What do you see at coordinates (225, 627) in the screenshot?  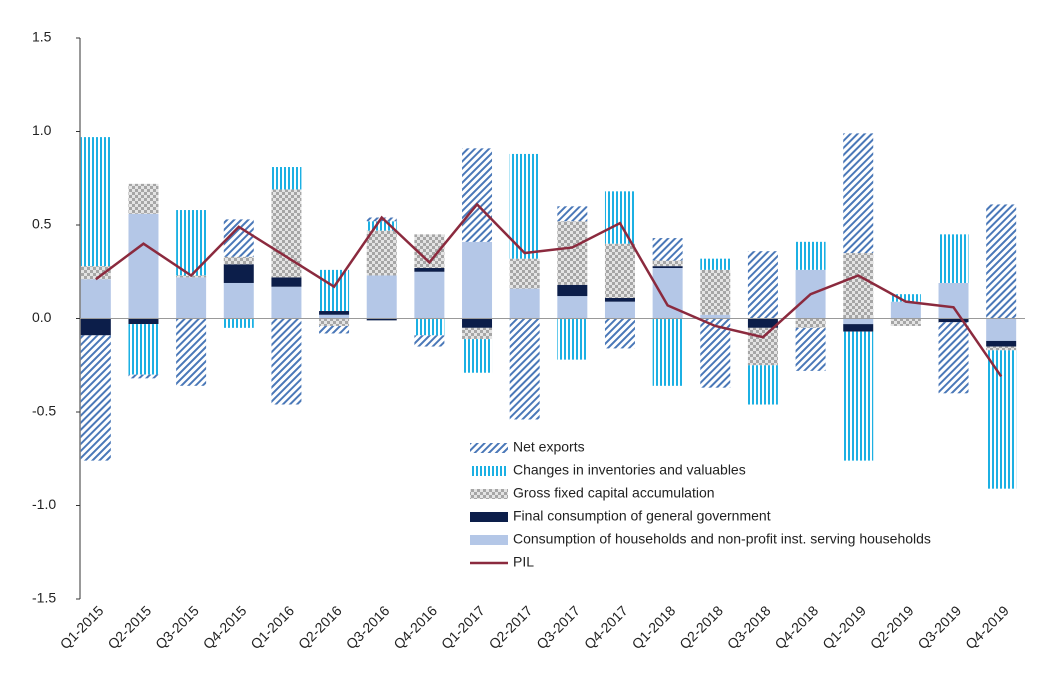 I see `x-tick-label: Q4-2015` at bounding box center [225, 627].